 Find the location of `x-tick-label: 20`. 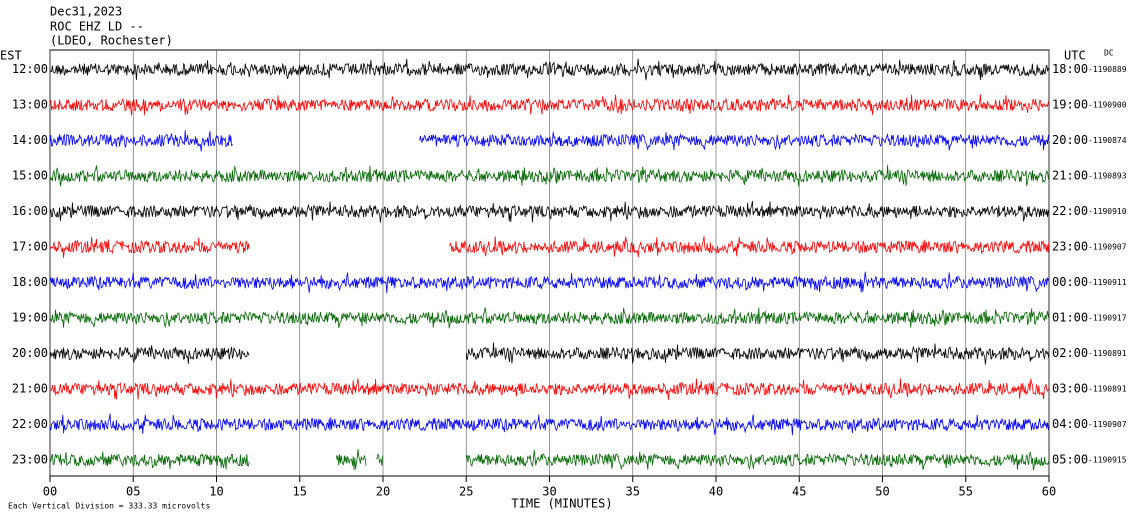

x-tick-label: 20 is located at coordinates (383, 492).